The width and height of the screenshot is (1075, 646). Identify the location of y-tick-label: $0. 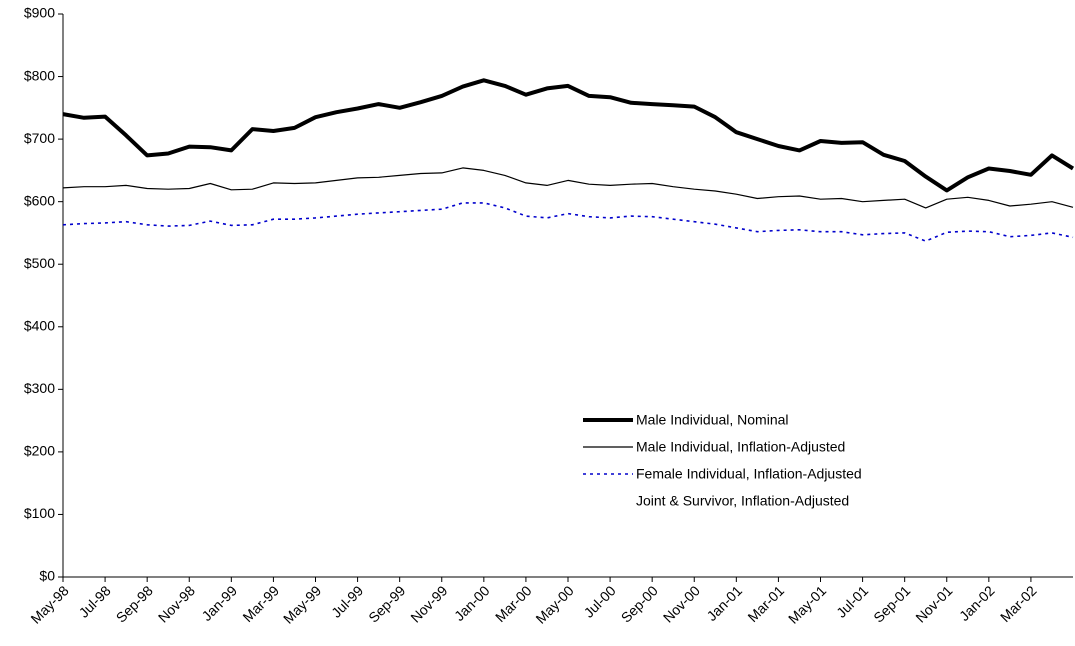
(47, 576).